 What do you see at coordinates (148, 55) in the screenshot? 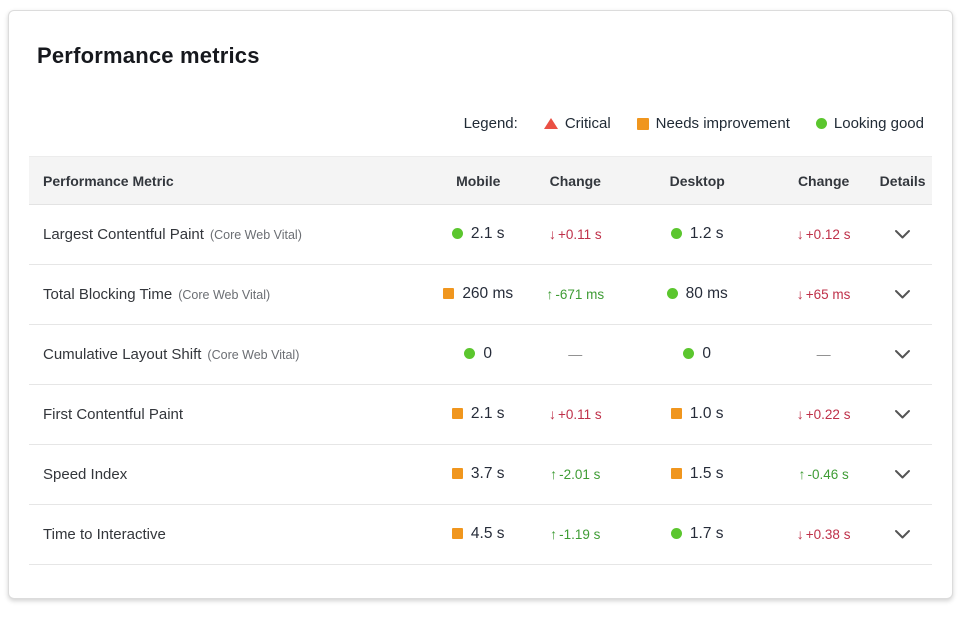
I see `page-title: Performance metrics` at bounding box center [148, 55].